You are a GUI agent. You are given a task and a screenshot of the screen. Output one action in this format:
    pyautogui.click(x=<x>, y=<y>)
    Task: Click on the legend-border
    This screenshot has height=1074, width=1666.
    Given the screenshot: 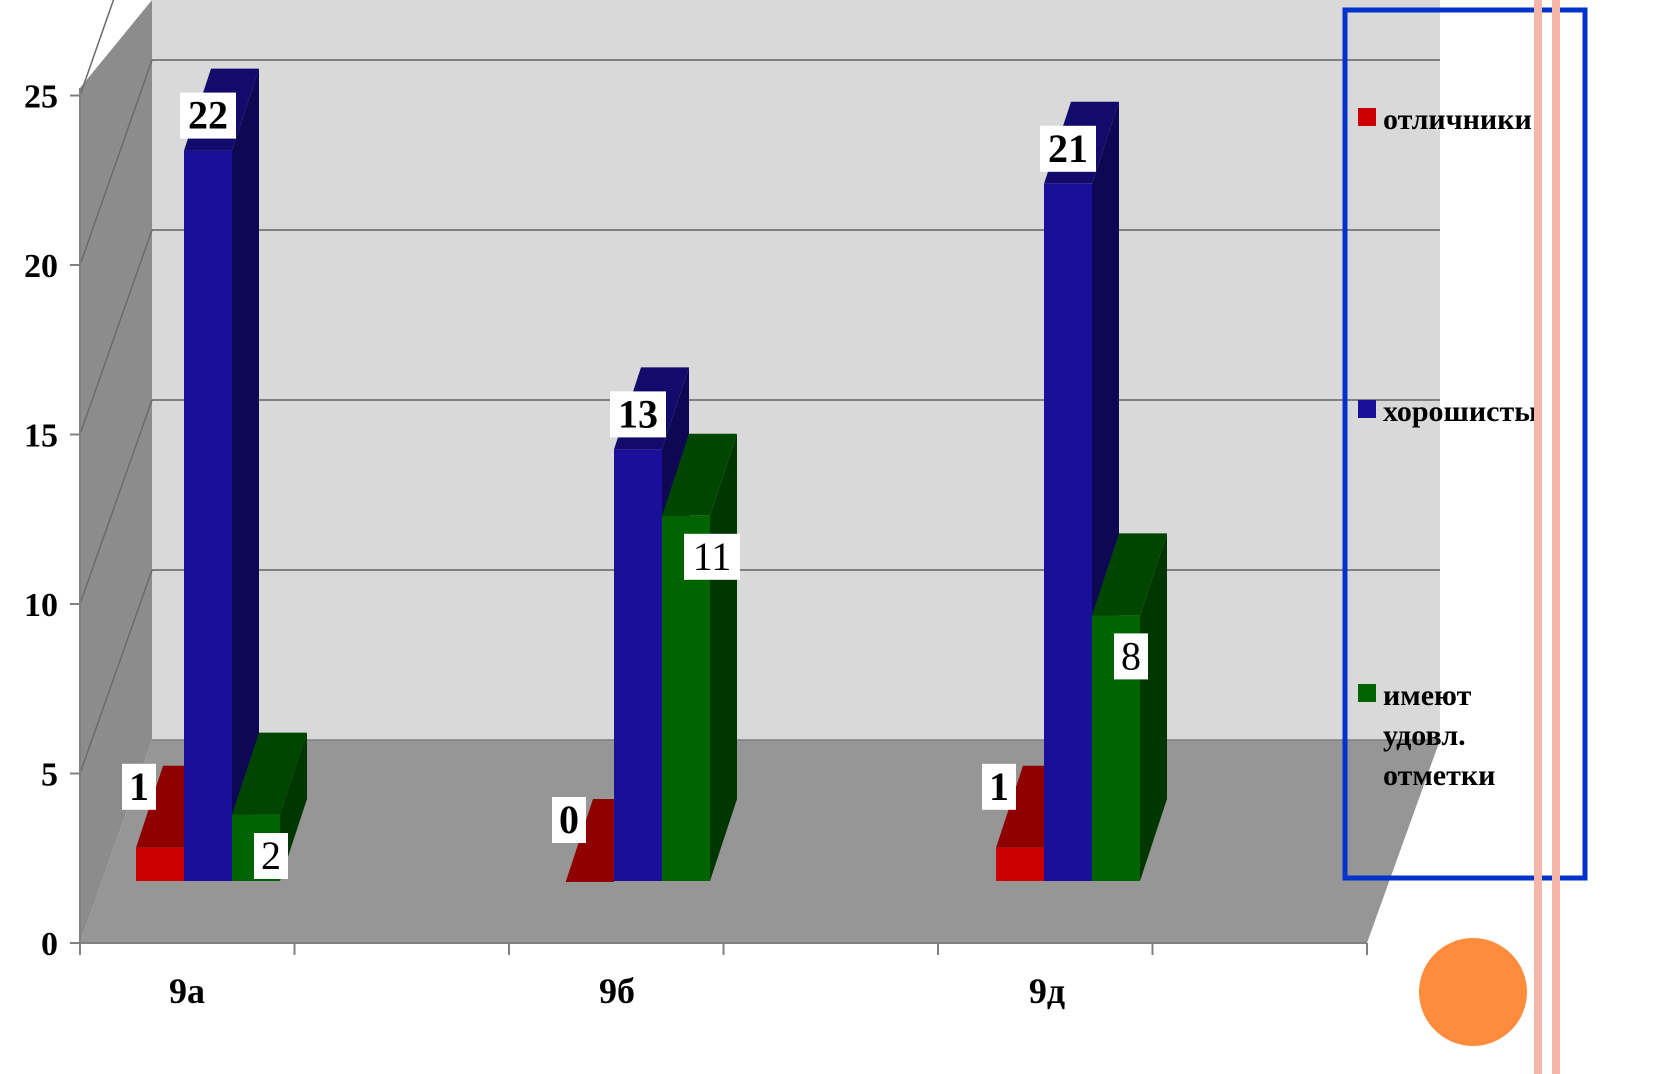 What is the action you would take?
    pyautogui.click(x=1465, y=444)
    